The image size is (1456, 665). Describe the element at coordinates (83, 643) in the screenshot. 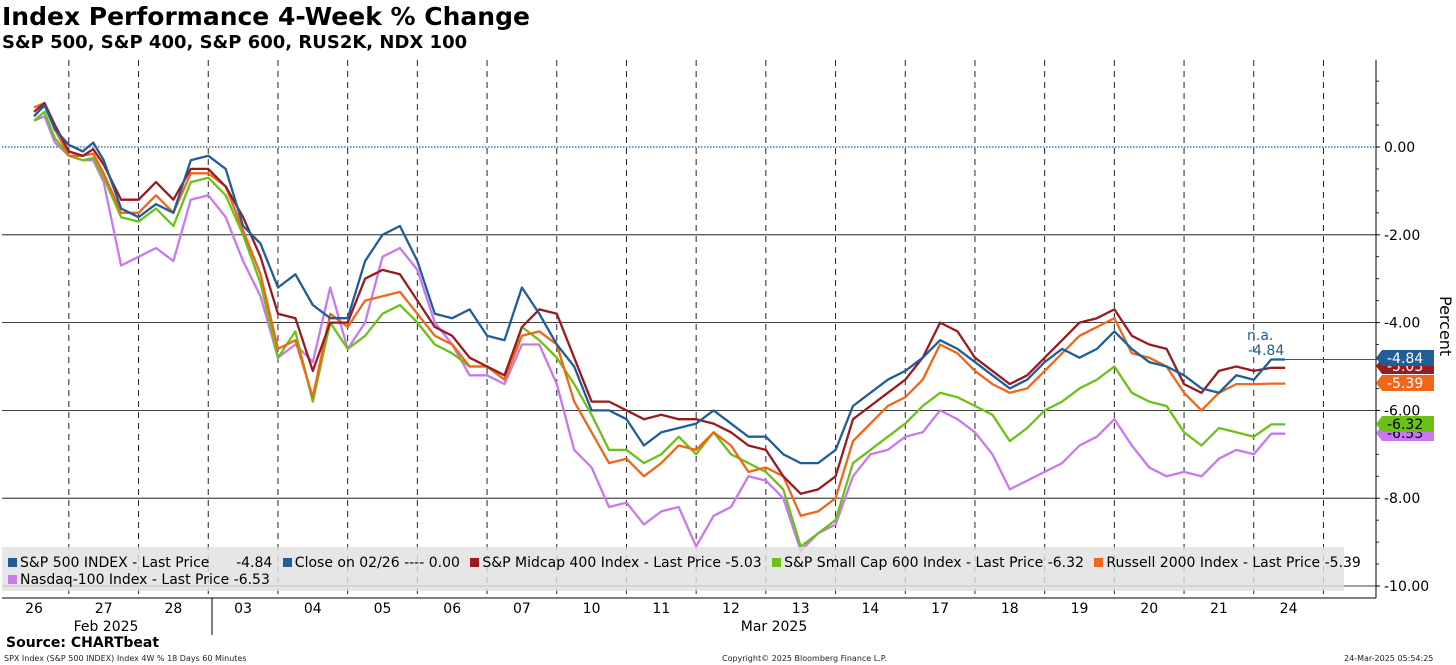

I see `source-note: Source: CHARTbeat` at that location.